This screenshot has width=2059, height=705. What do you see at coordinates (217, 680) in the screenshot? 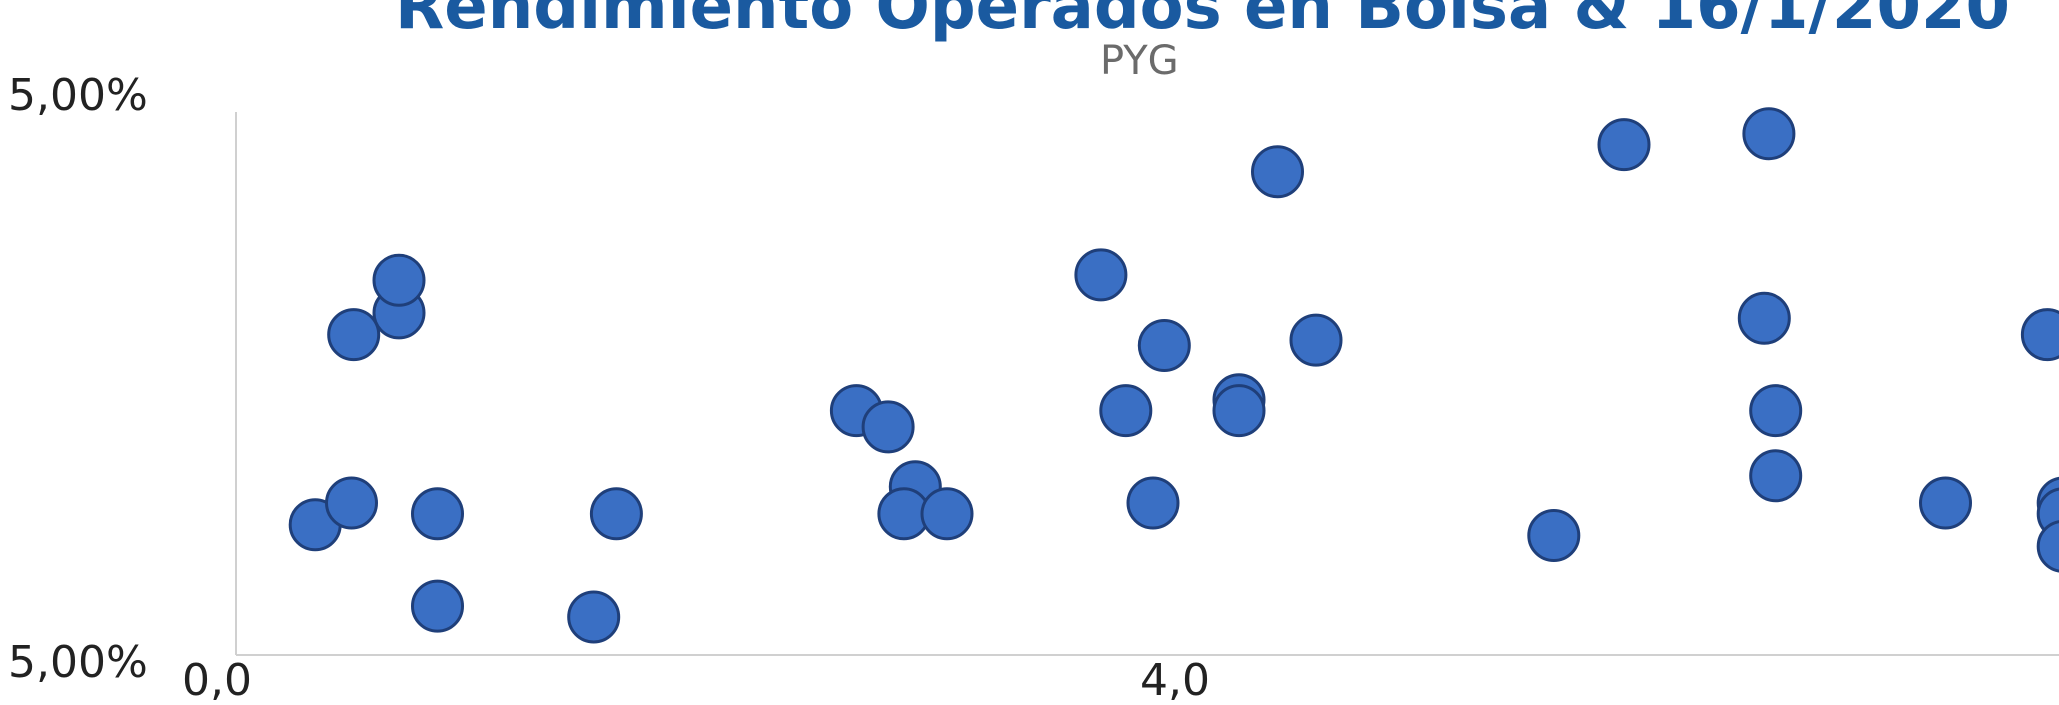
I see `x-tick-label-0: 0,0` at bounding box center [217, 680].